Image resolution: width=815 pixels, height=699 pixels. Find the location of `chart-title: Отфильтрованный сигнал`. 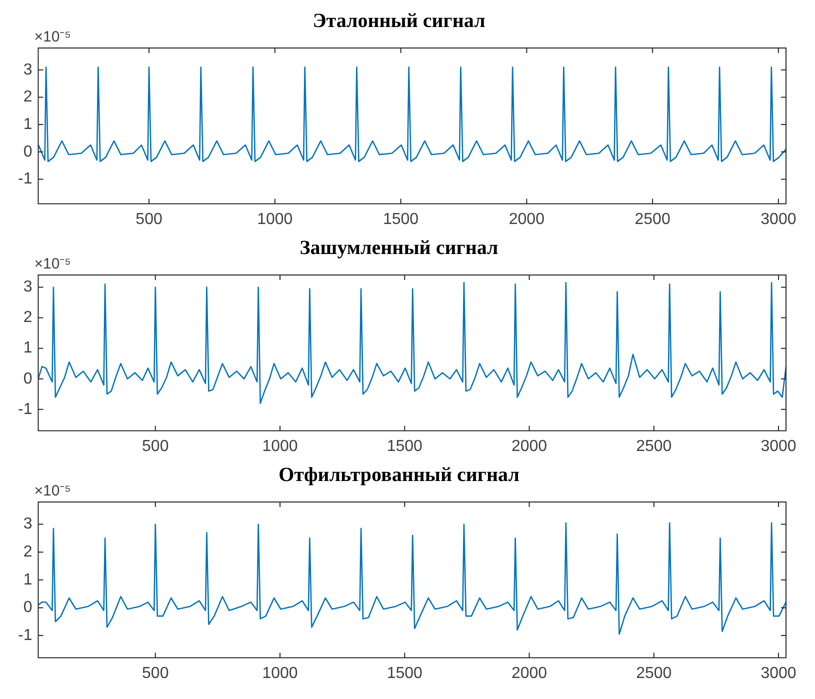

chart-title: Отфильтрованный сигнал is located at coordinates (399, 475).